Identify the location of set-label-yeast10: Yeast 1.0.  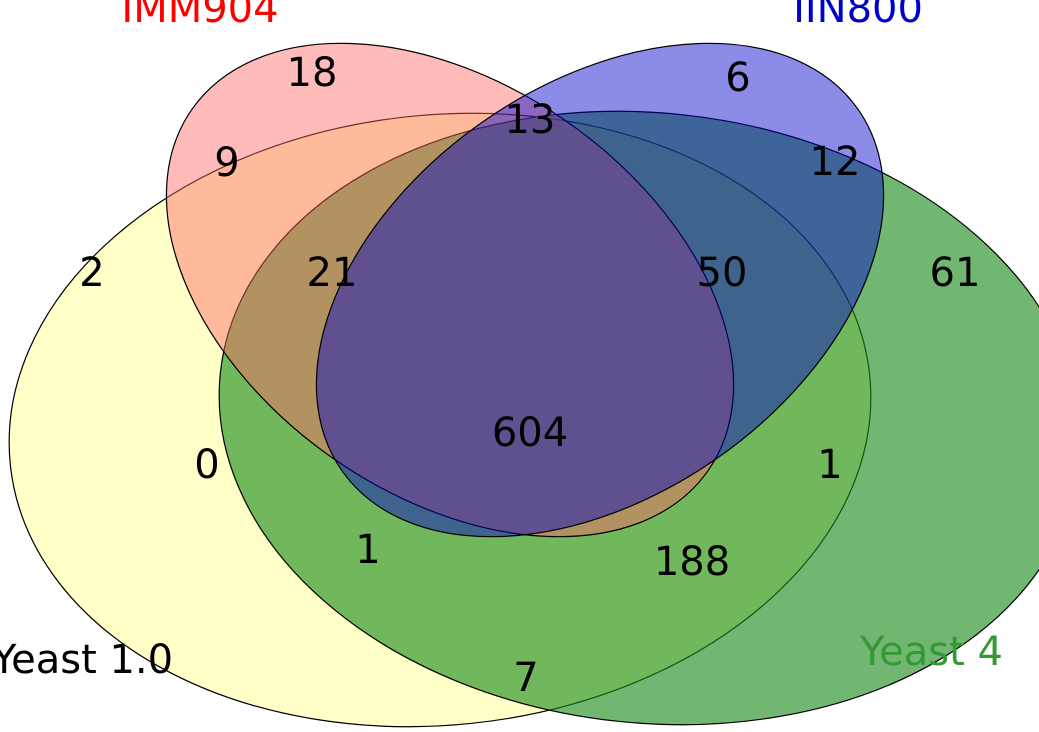
(86, 660).